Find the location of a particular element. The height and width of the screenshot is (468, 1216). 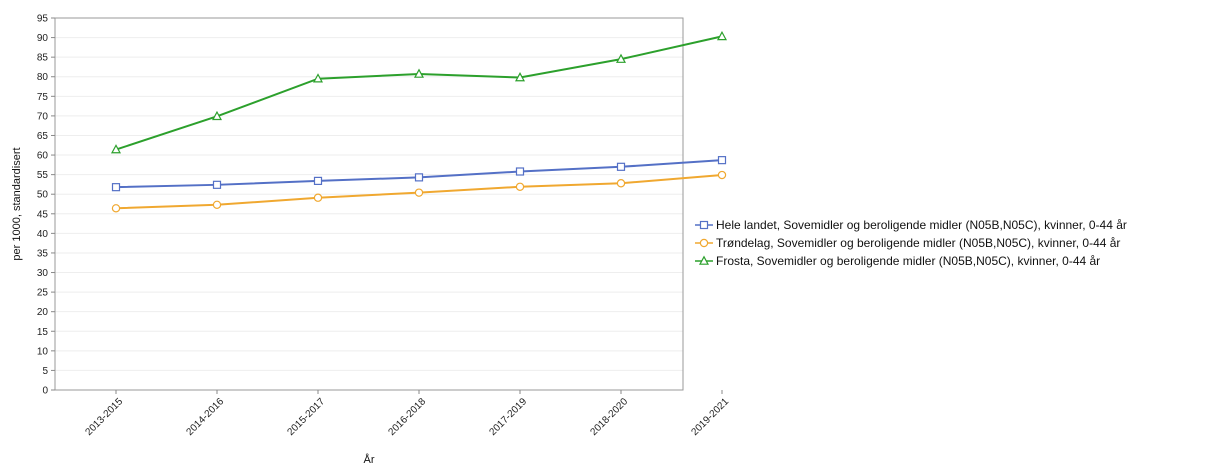

y-tick-label: 90 is located at coordinates (43, 38).